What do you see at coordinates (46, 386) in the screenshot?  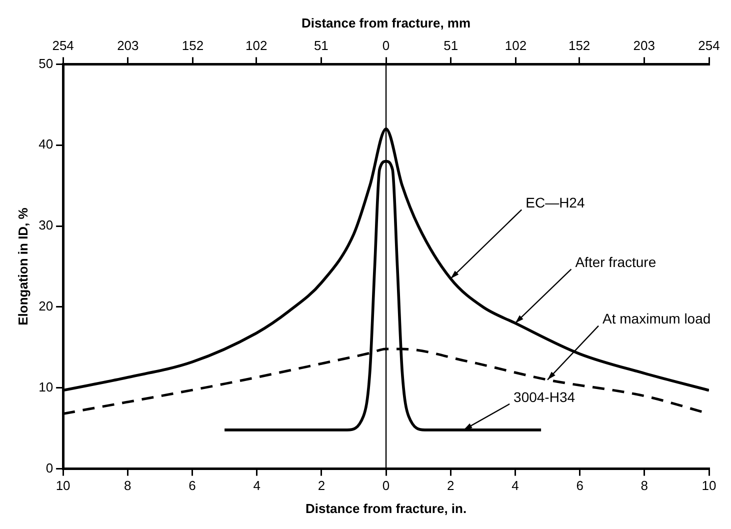 I see `y-tick-label: 10` at bounding box center [46, 386].